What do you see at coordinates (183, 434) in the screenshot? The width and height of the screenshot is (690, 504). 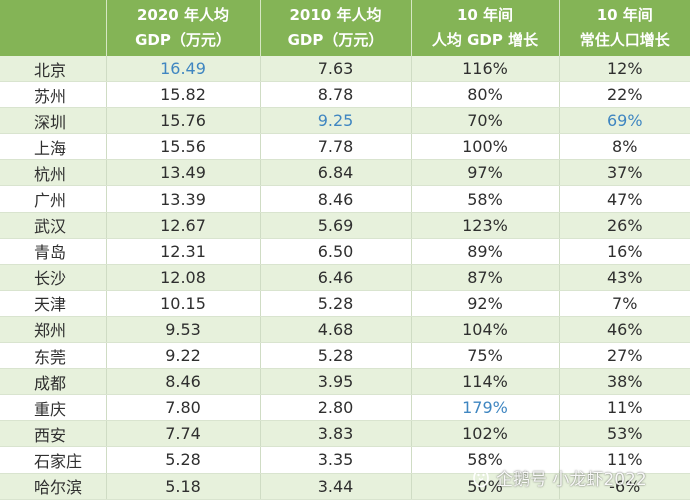 I see `cell-gdp2020: 7.74` at bounding box center [183, 434].